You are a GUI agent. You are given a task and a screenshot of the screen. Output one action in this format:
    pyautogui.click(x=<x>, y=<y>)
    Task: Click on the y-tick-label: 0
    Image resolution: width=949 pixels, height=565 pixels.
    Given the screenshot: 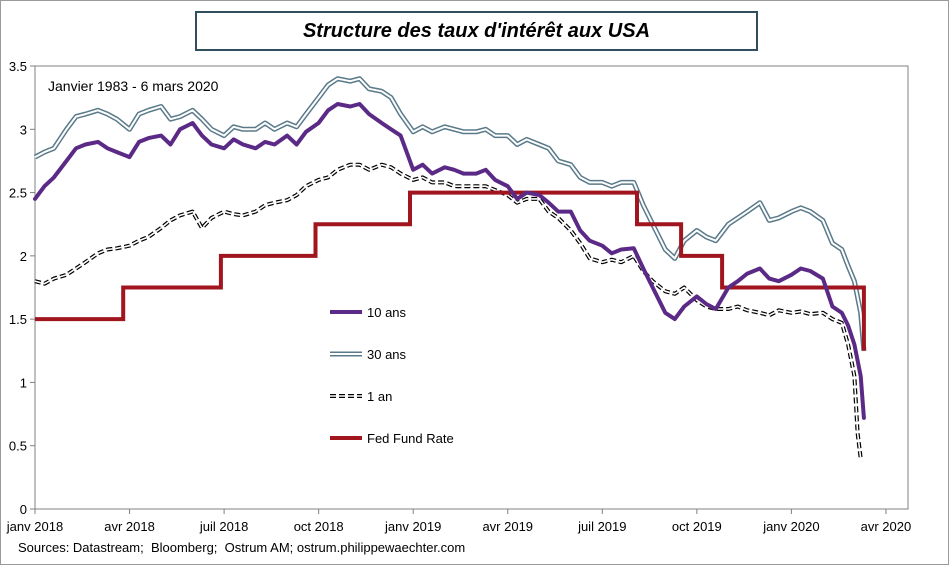 What is the action you would take?
    pyautogui.click(x=23, y=509)
    